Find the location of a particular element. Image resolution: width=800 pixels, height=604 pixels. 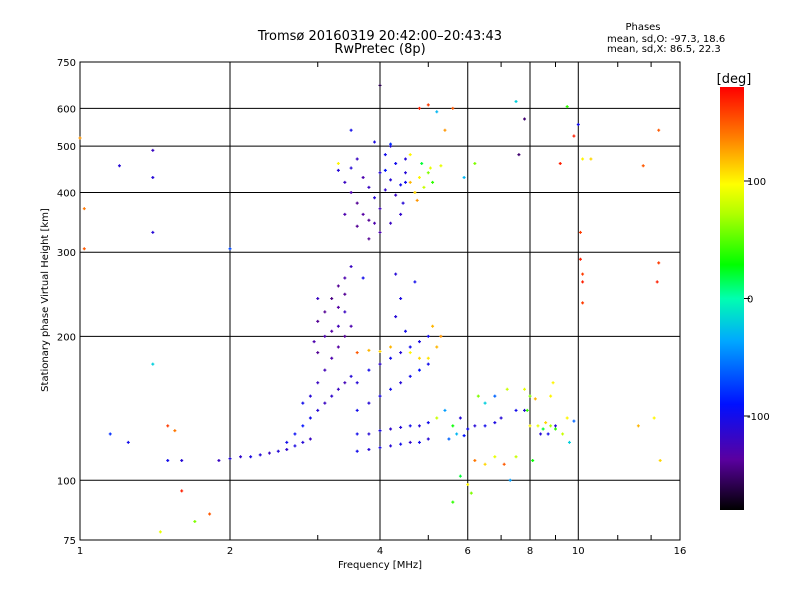

x-tick-label: 10 is located at coordinates (578, 551).